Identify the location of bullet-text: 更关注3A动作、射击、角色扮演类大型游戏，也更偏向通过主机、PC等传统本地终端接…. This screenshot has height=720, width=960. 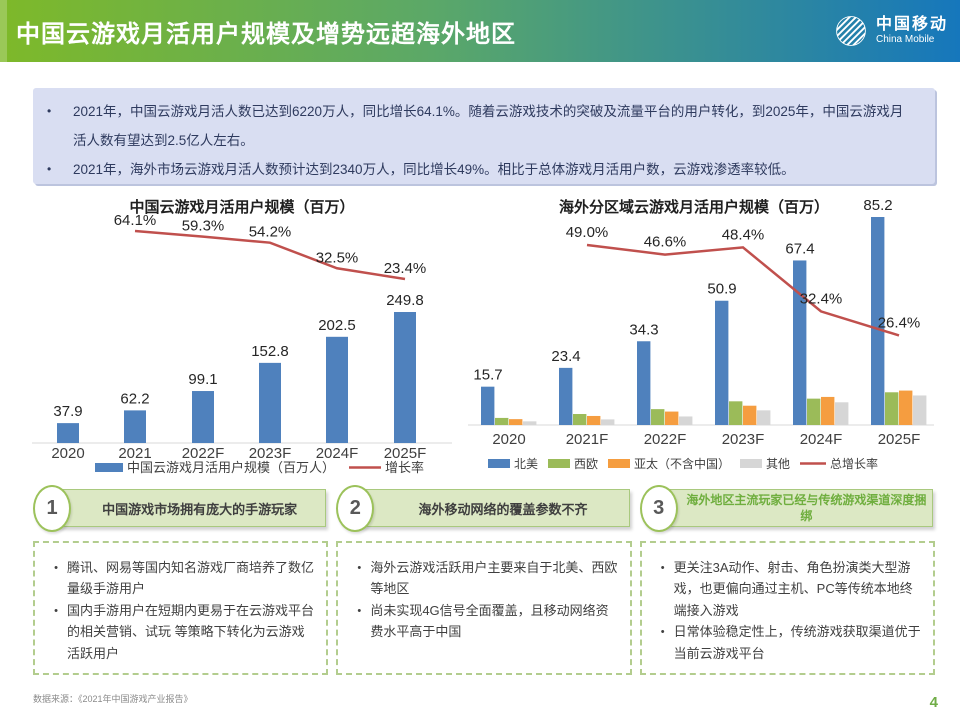
(793, 589).